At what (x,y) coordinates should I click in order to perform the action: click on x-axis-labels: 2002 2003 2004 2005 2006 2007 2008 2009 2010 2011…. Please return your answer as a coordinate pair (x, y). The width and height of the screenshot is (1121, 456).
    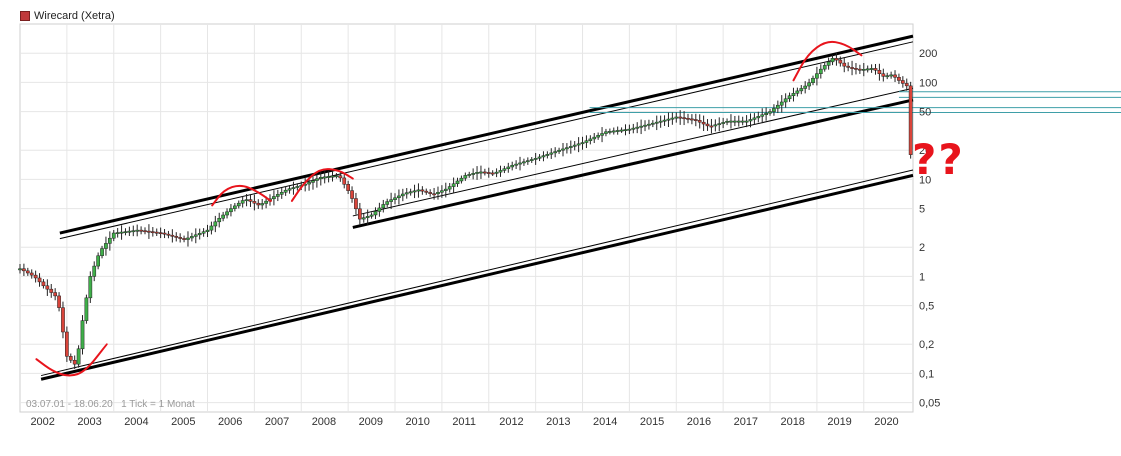
    Looking at the image, I should click on (464, 422).